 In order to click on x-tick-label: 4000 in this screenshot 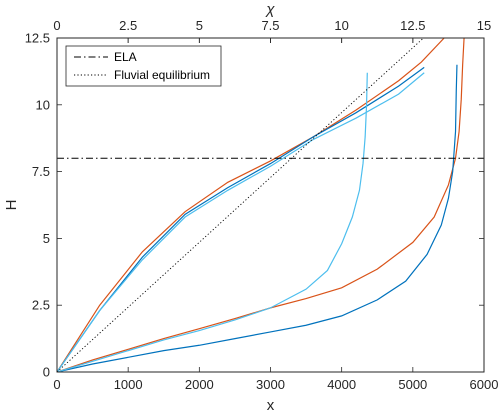, I will do `click(341, 384)`.